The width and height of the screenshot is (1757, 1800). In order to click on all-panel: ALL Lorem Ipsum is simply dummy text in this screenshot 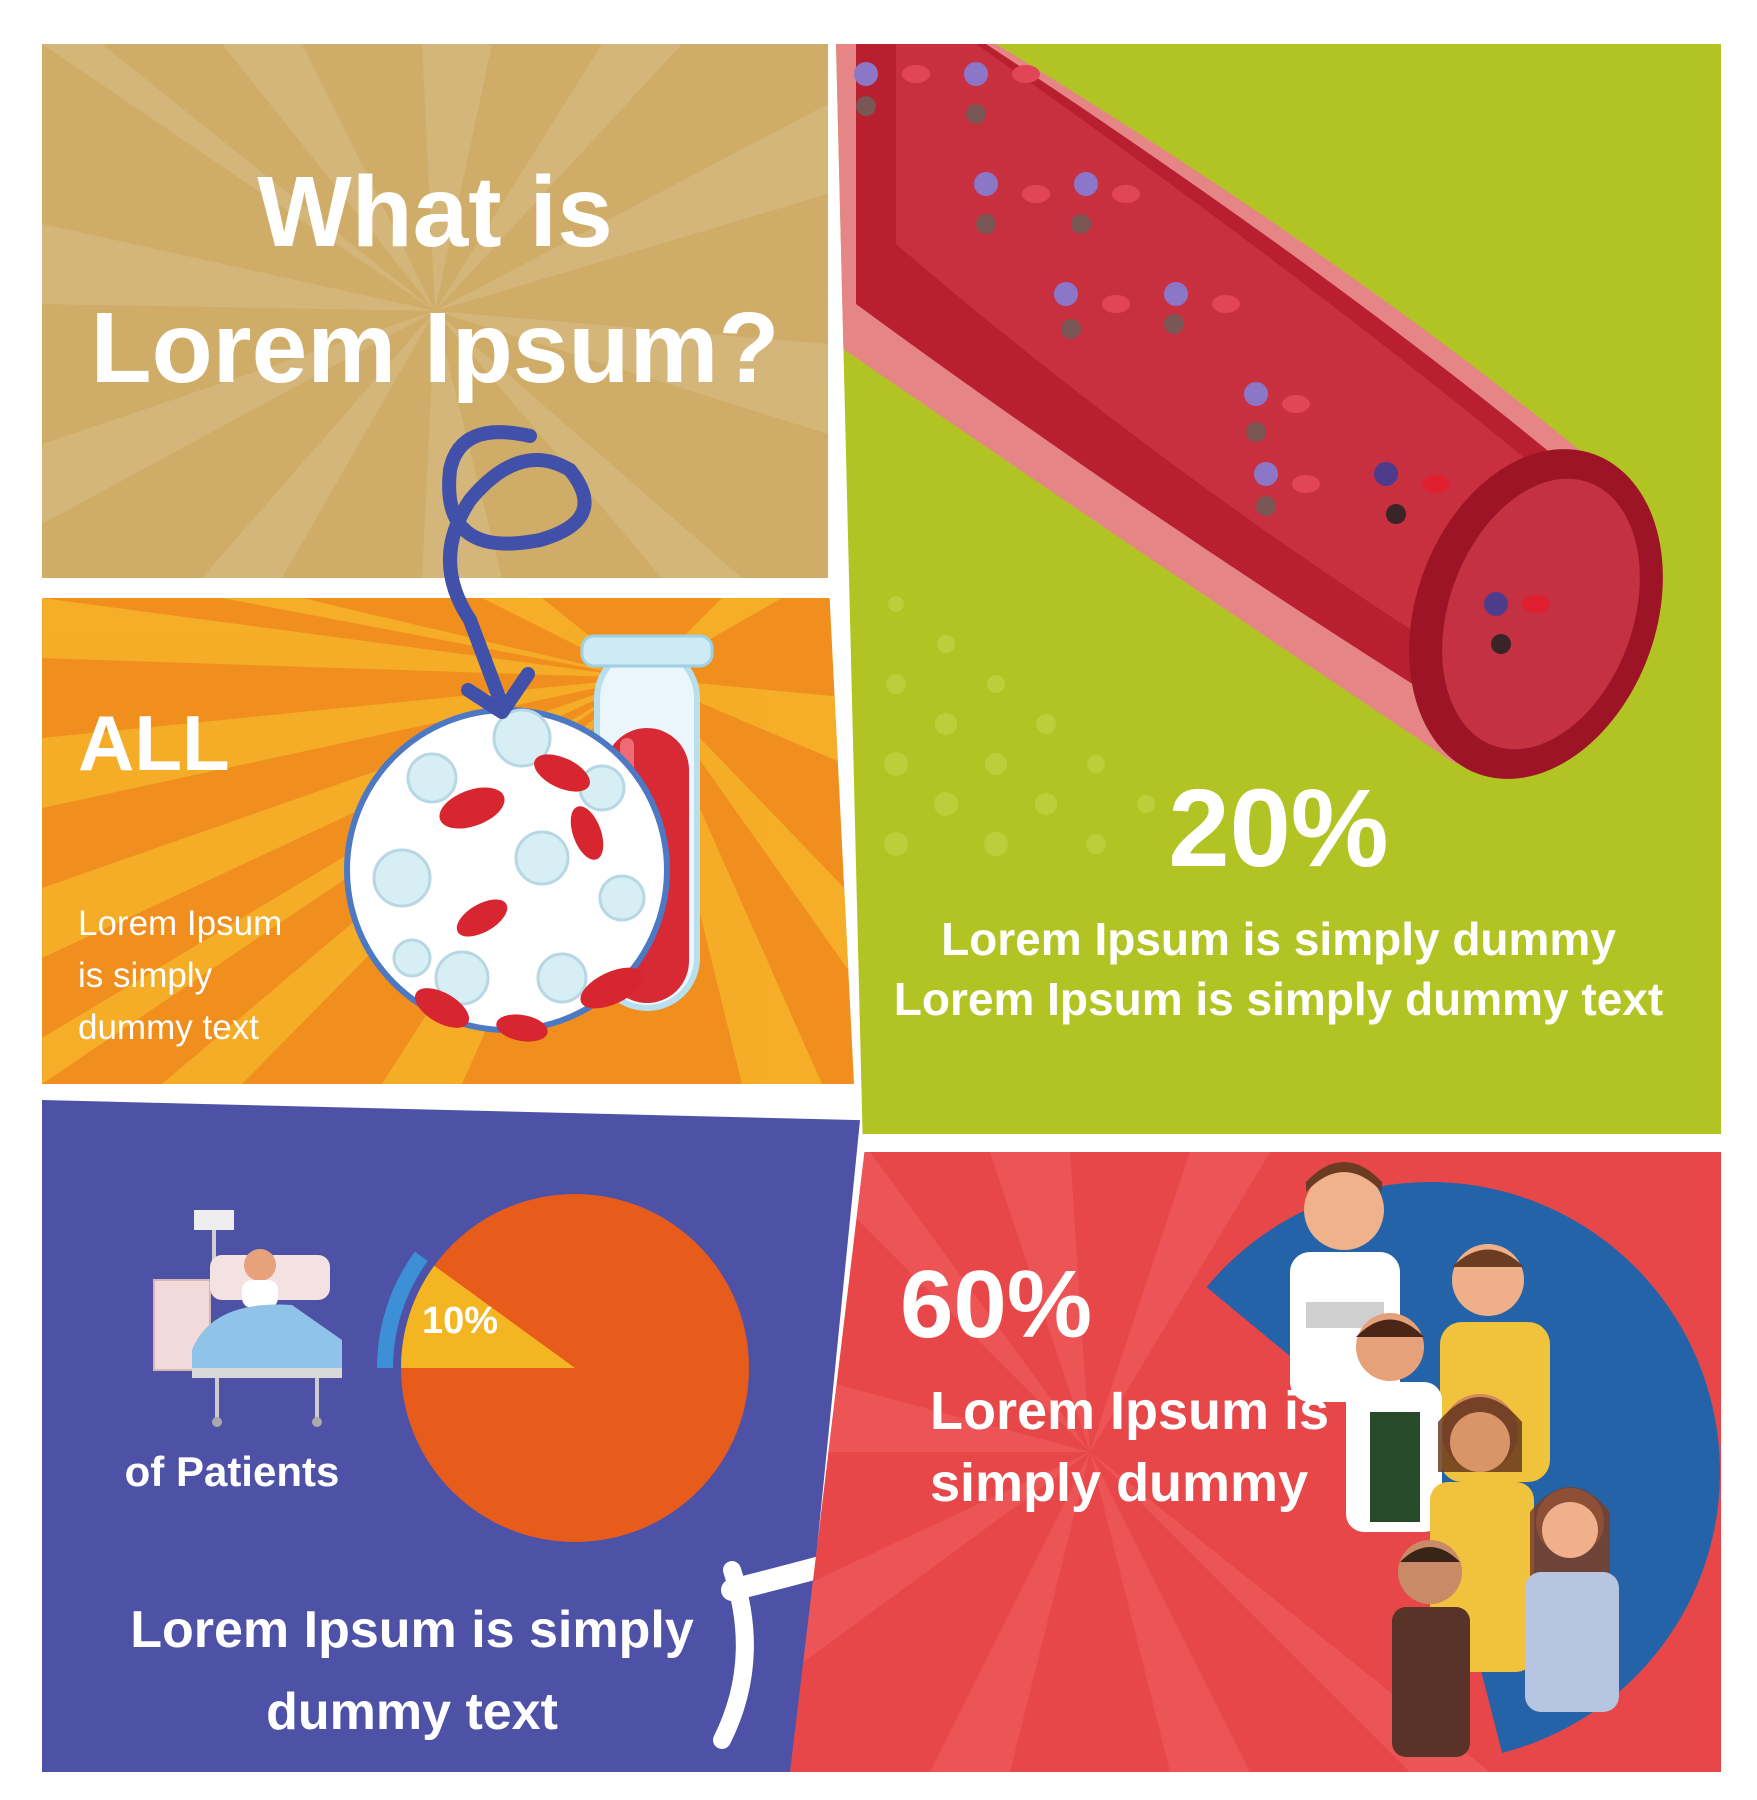, I will do `click(448, 841)`.